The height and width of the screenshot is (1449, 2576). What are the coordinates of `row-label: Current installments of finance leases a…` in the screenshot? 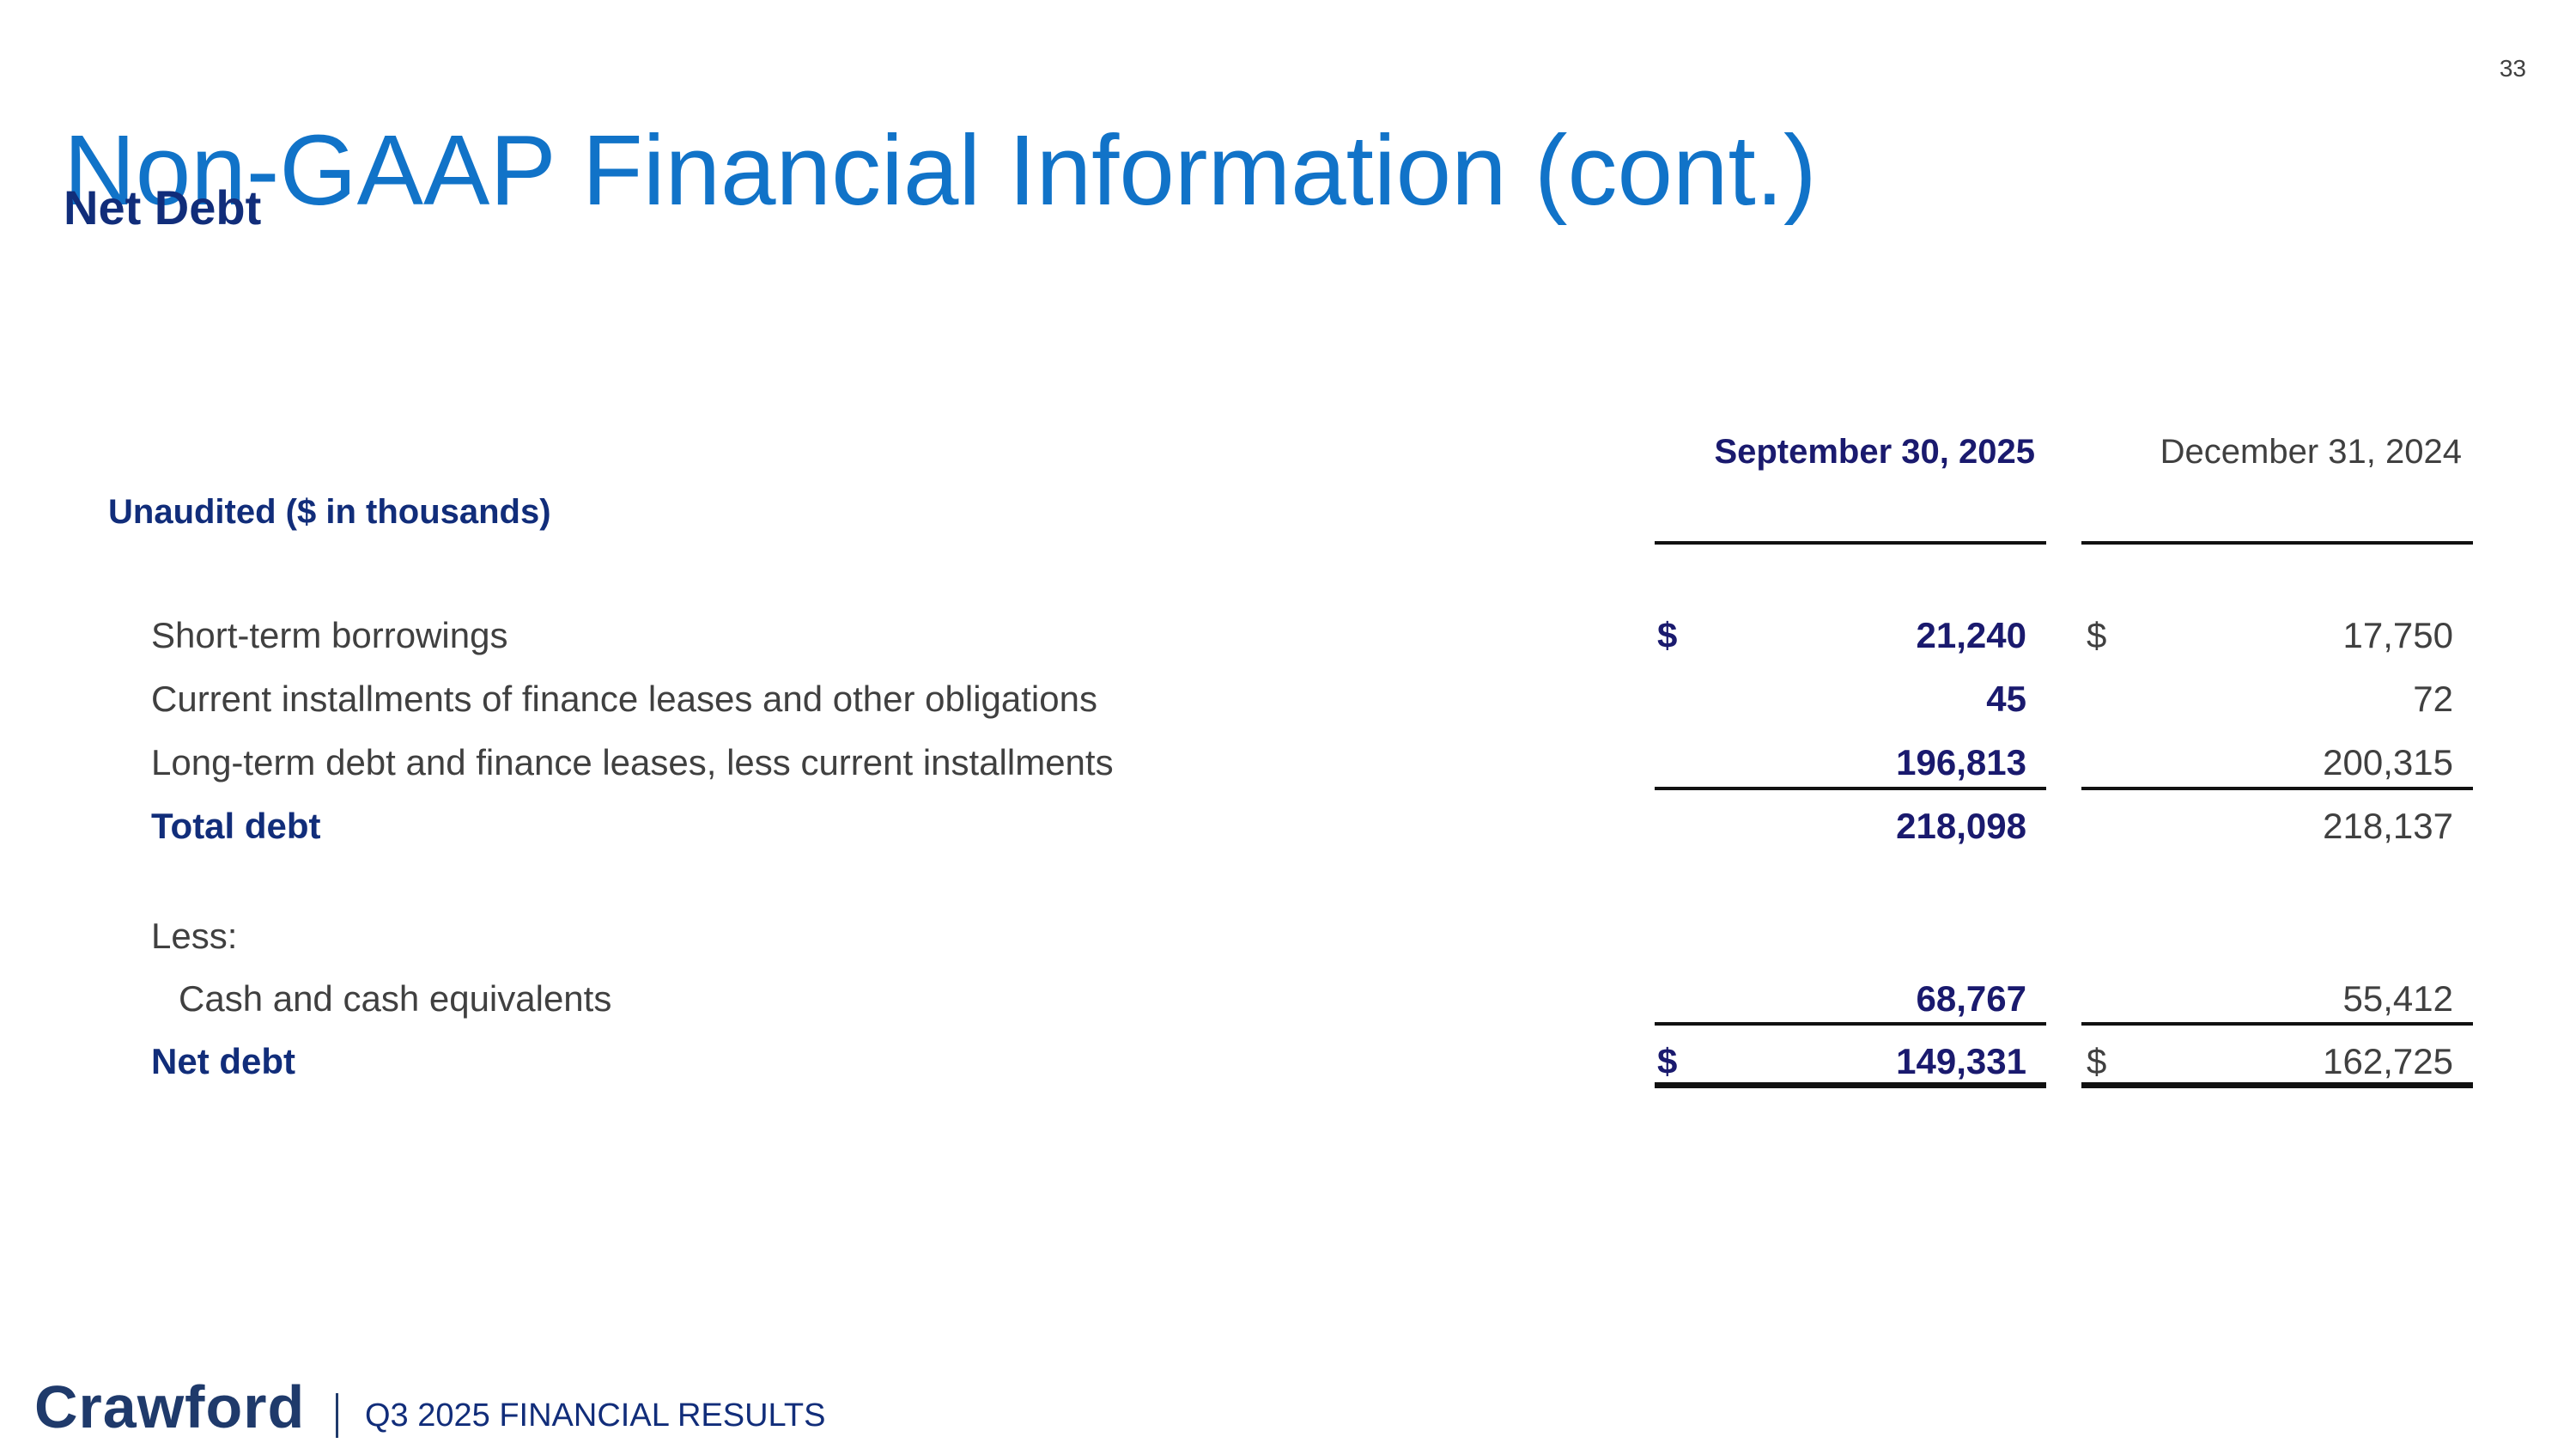 It's located at (624, 699).